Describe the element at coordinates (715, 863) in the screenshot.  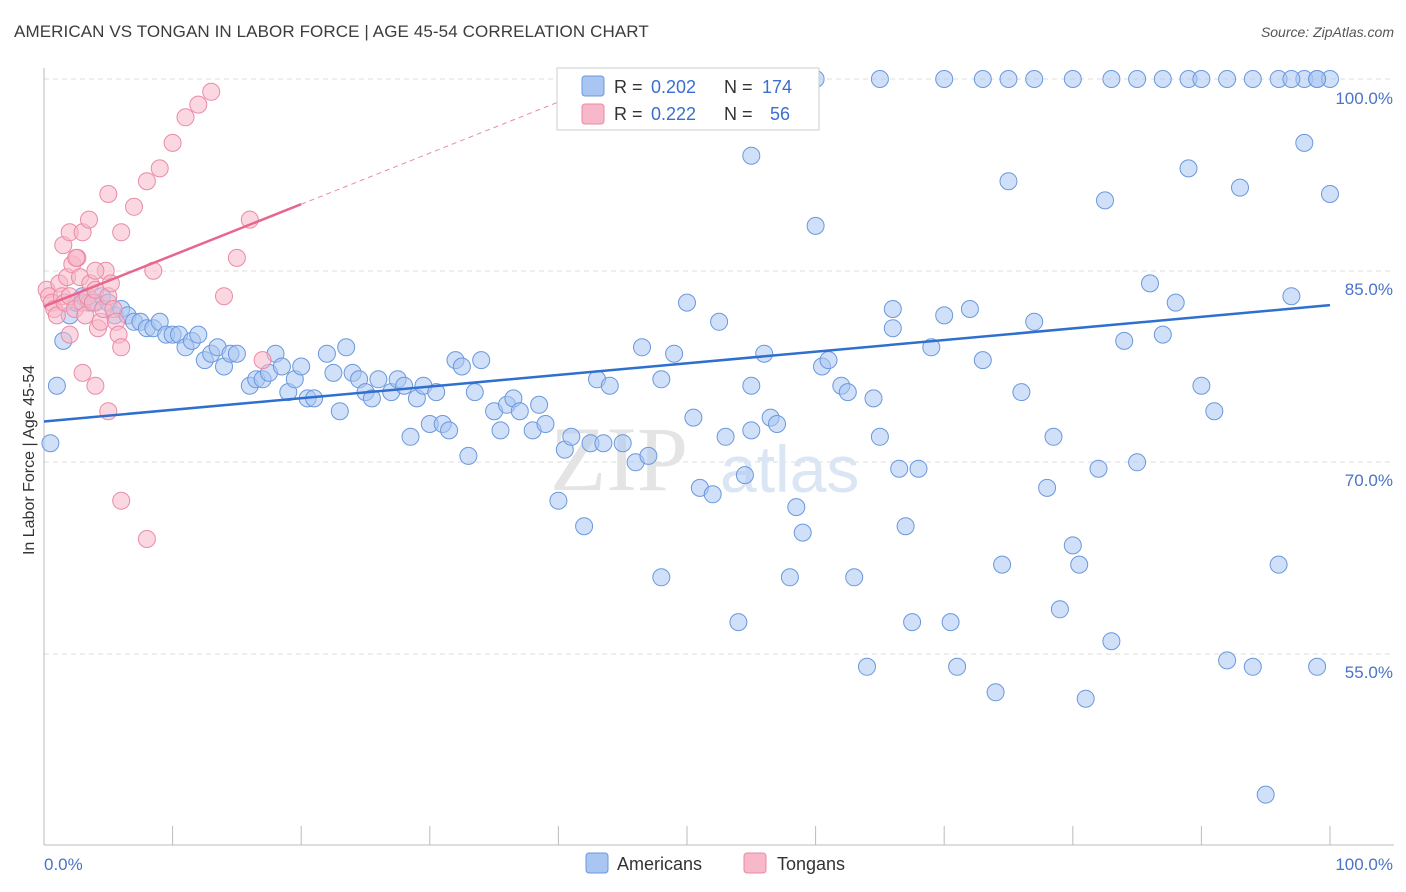
I see `bottom-legend: Americans Tongans` at that location.